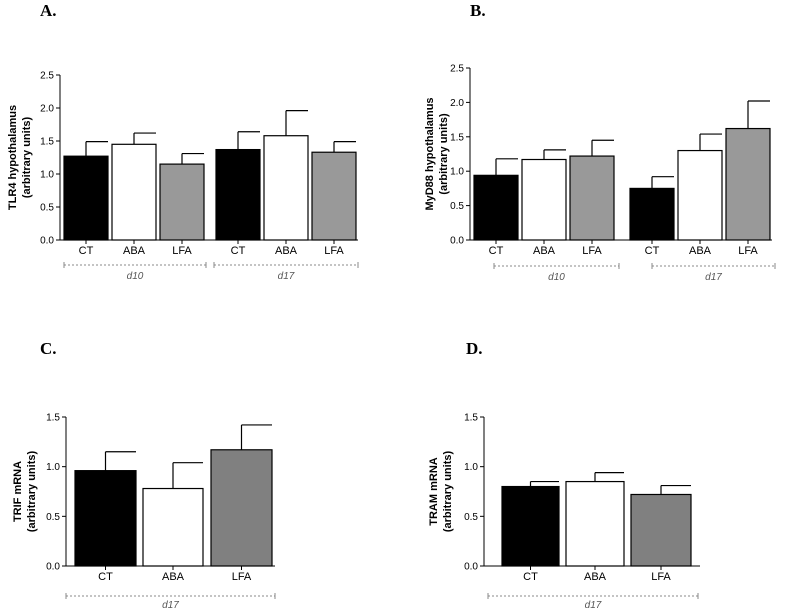  I want to click on y-axis-label: TLR4 hypothalamus, so click(13, 157).